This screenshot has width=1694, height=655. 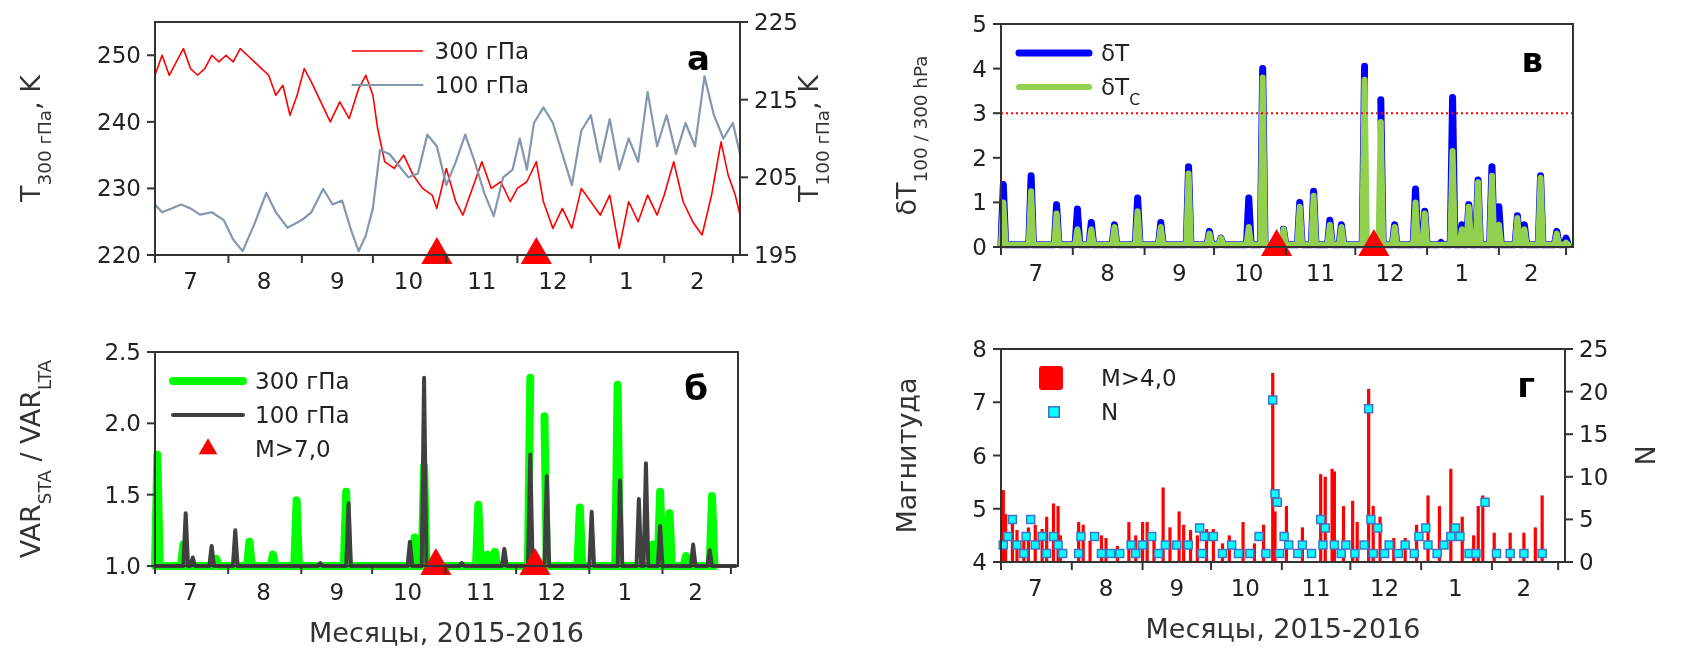 I want to click on y2-tick-label: 15, so click(x=1594, y=434).